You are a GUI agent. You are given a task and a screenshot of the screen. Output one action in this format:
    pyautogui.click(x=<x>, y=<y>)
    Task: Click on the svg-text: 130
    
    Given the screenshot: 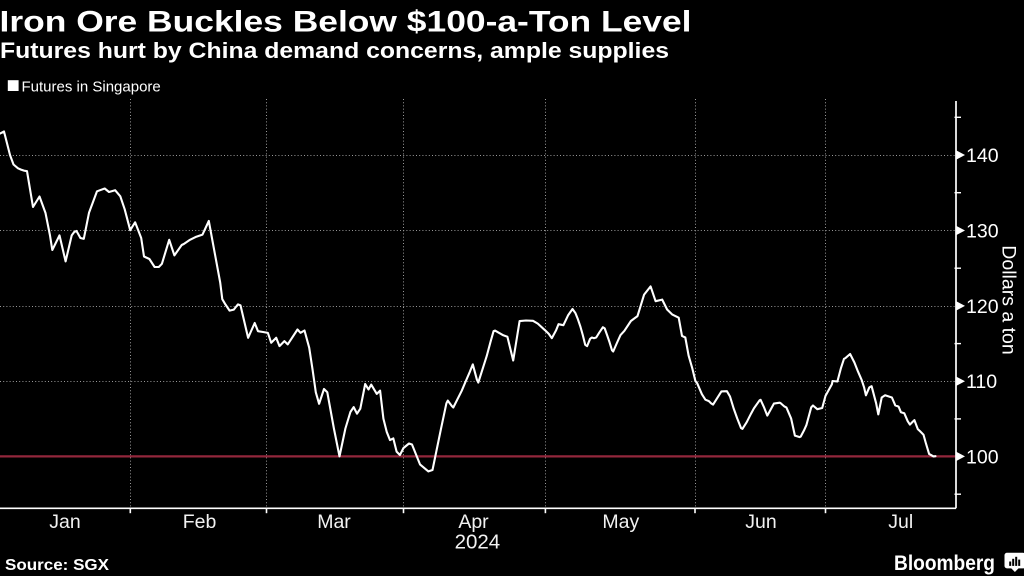 What is the action you would take?
    pyautogui.click(x=982, y=232)
    